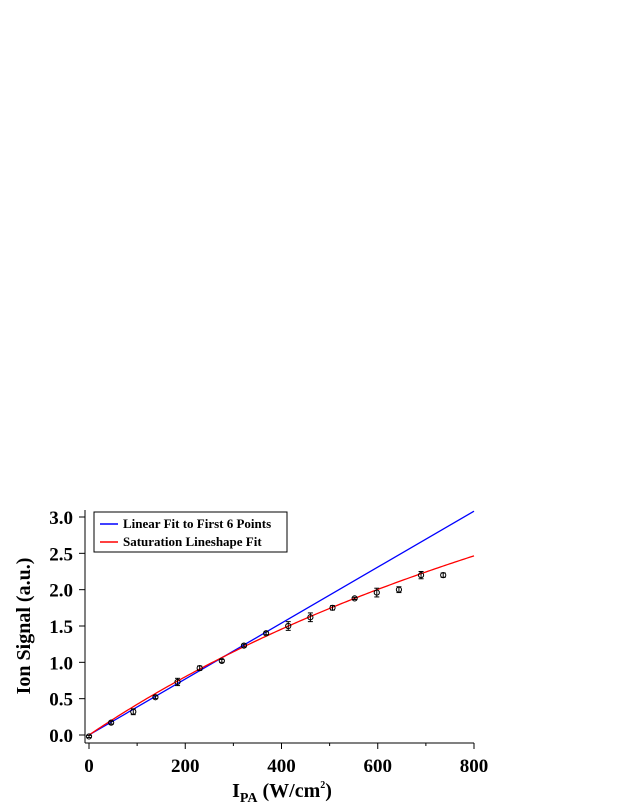  What do you see at coordinates (24, 626) in the screenshot?
I see `y-axis-title: Ion Signal (a.u.)` at bounding box center [24, 626].